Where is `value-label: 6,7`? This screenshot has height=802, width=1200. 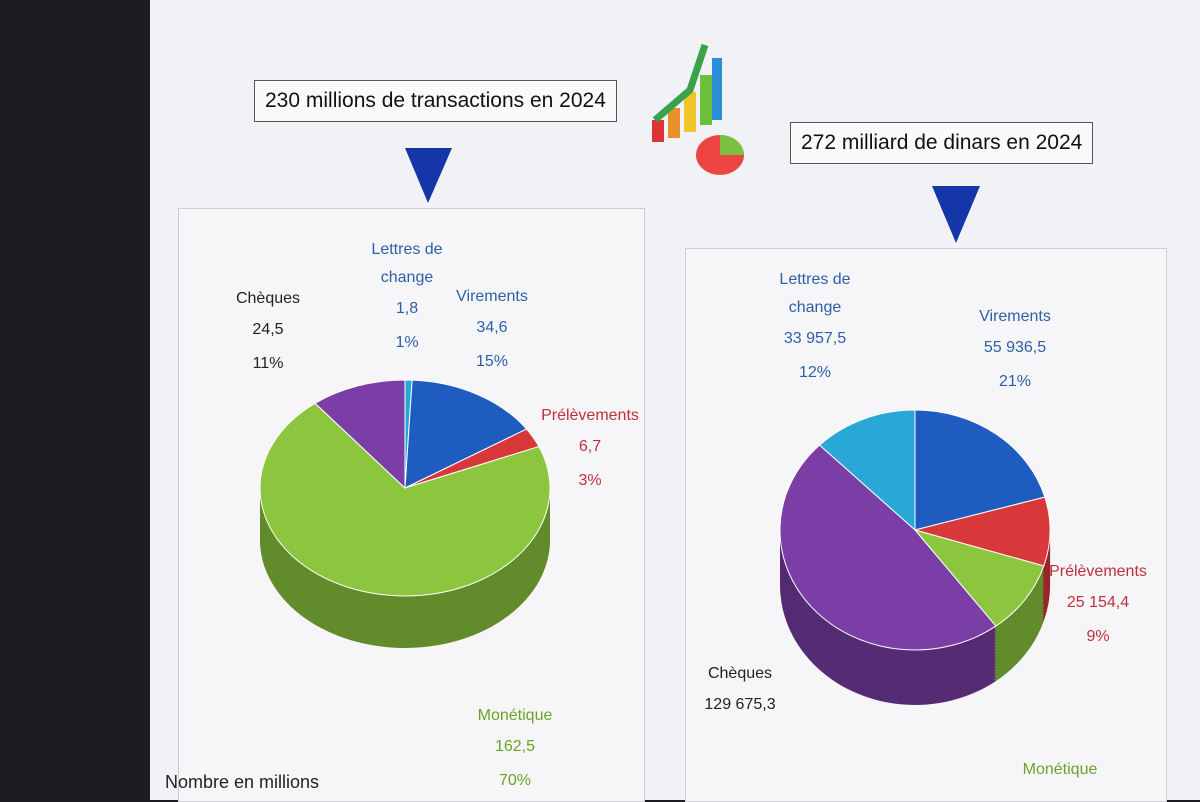 value-label: 6,7 is located at coordinates (590, 446).